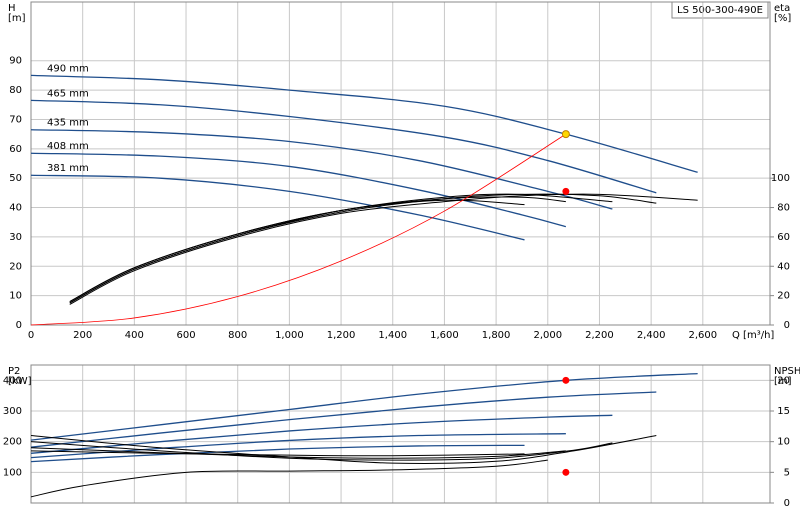 Image resolution: width=800 pixels, height=524 pixels. I want to click on y2-tick-label: 80, so click(783, 208).